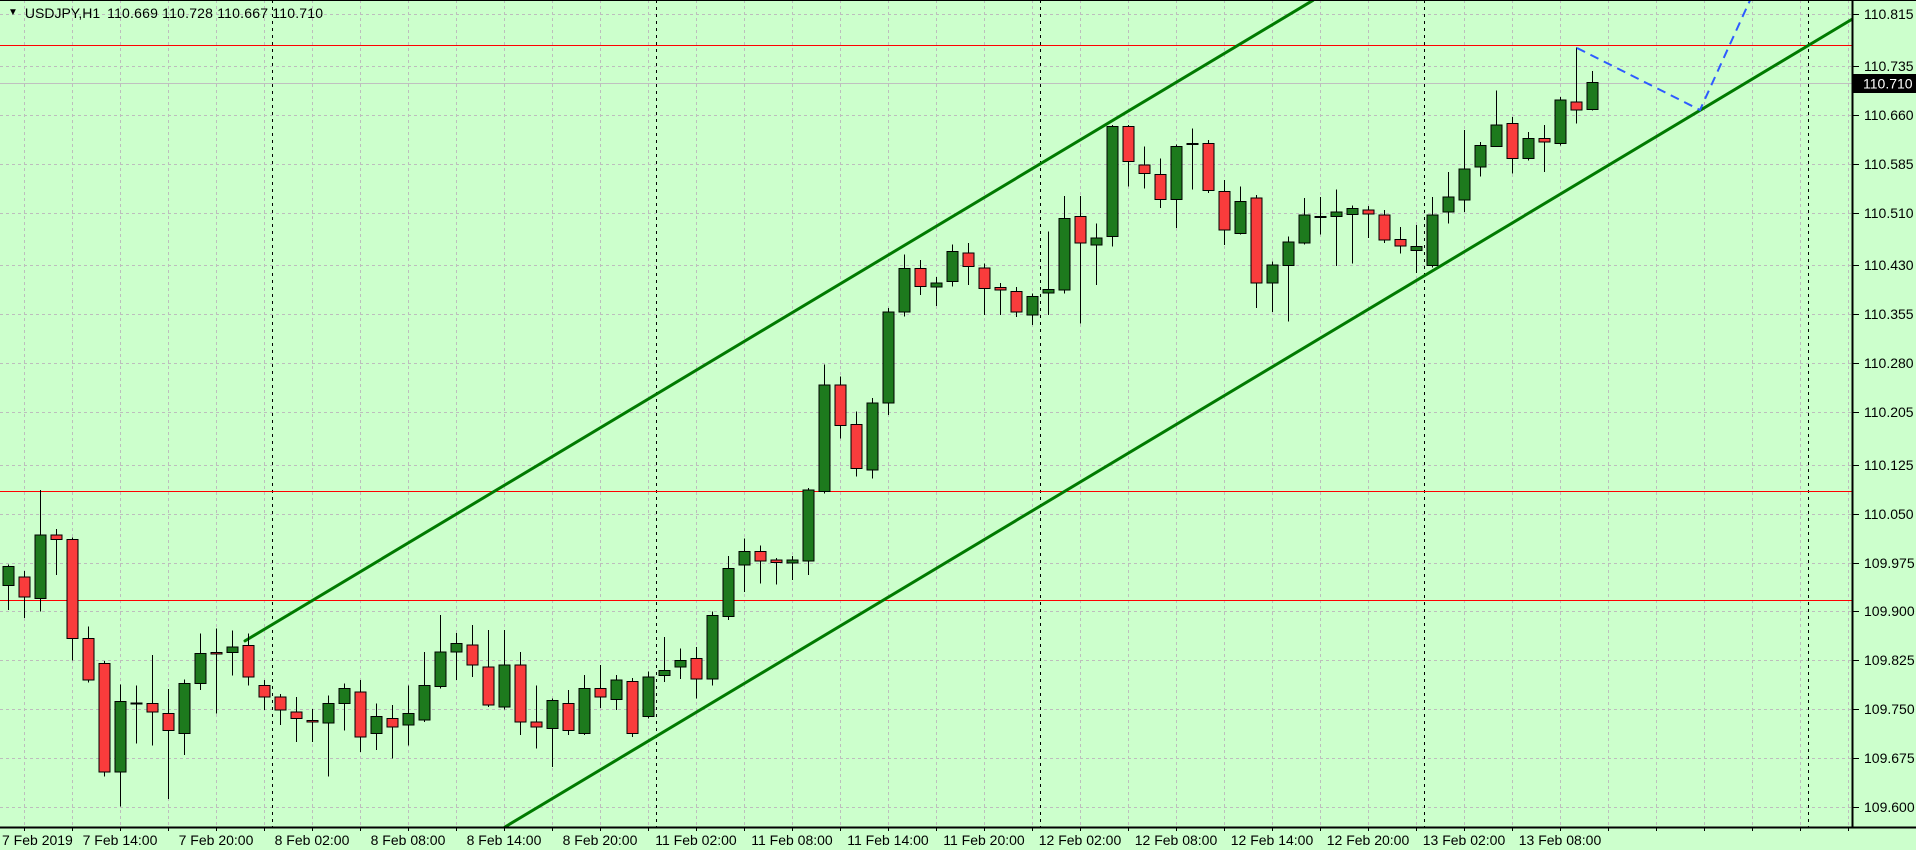 This screenshot has width=1916, height=850. What do you see at coordinates (1889, 265) in the screenshot?
I see `price-tick-label: 110.430` at bounding box center [1889, 265].